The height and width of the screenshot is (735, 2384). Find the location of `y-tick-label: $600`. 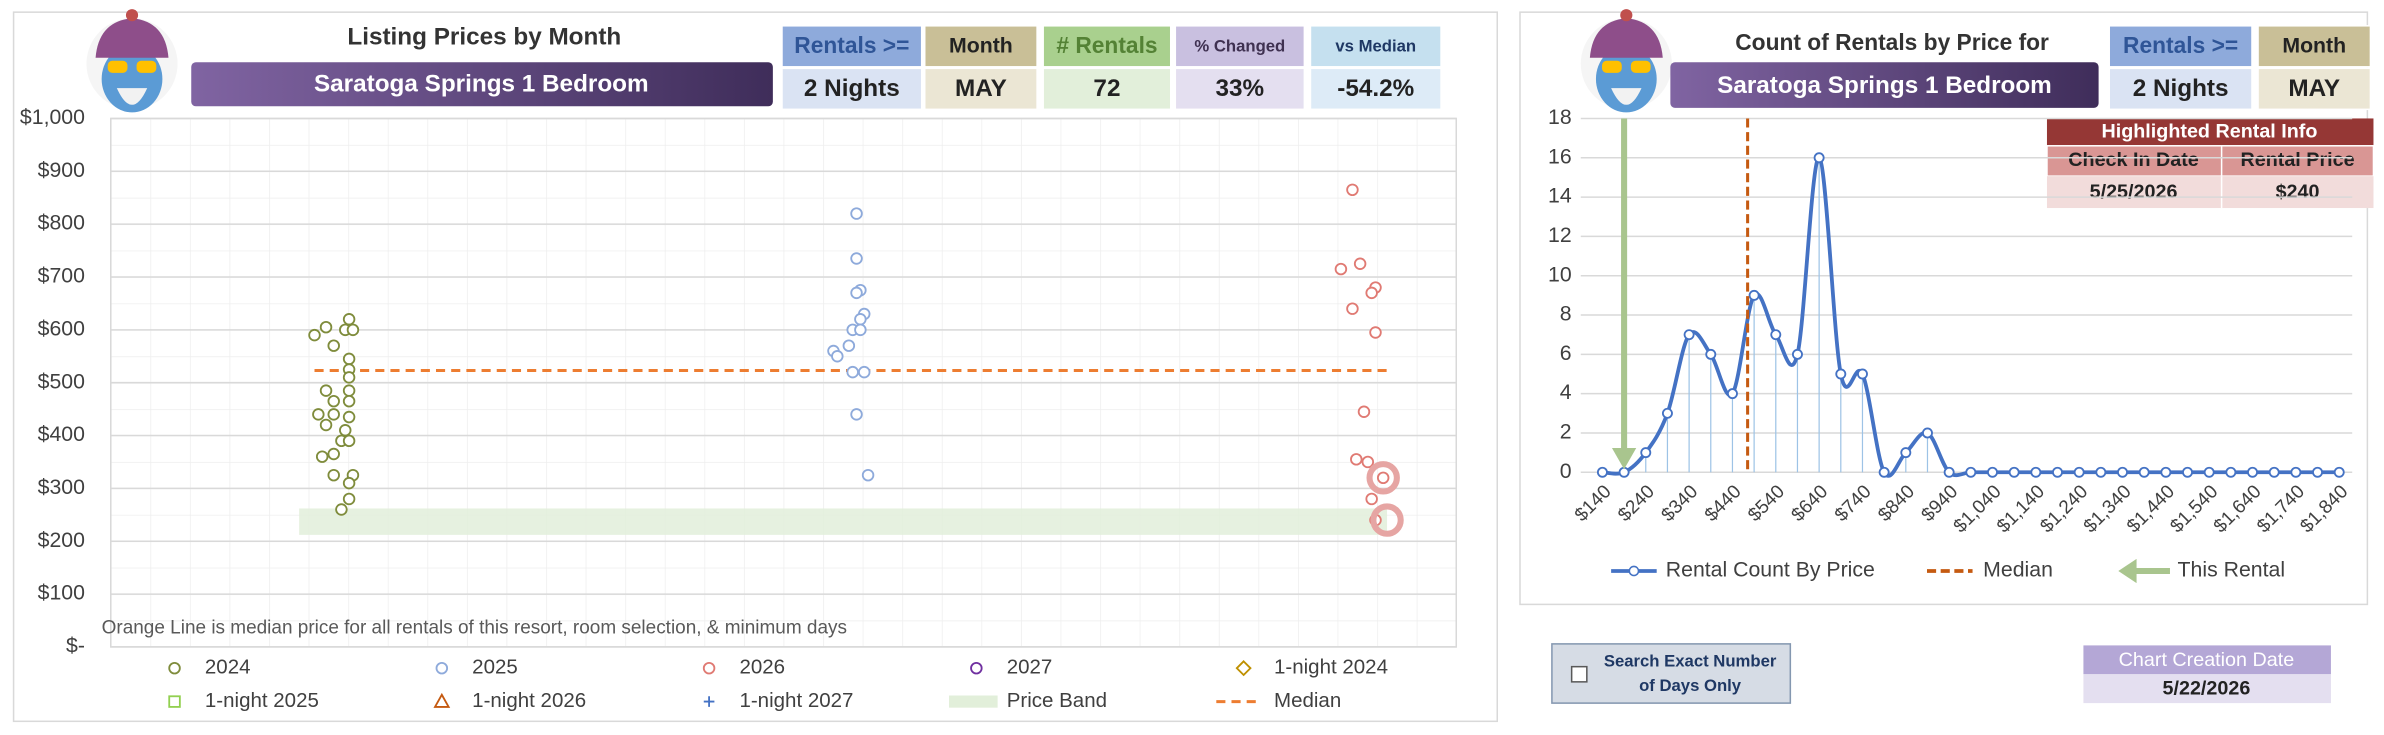

y-tick-label: $600 is located at coordinates (61, 328).